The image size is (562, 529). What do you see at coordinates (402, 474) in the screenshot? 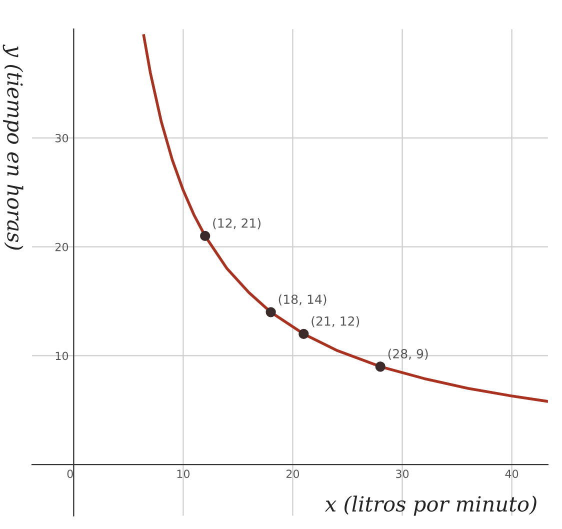
I see `x-tick-label: 30` at bounding box center [402, 474].